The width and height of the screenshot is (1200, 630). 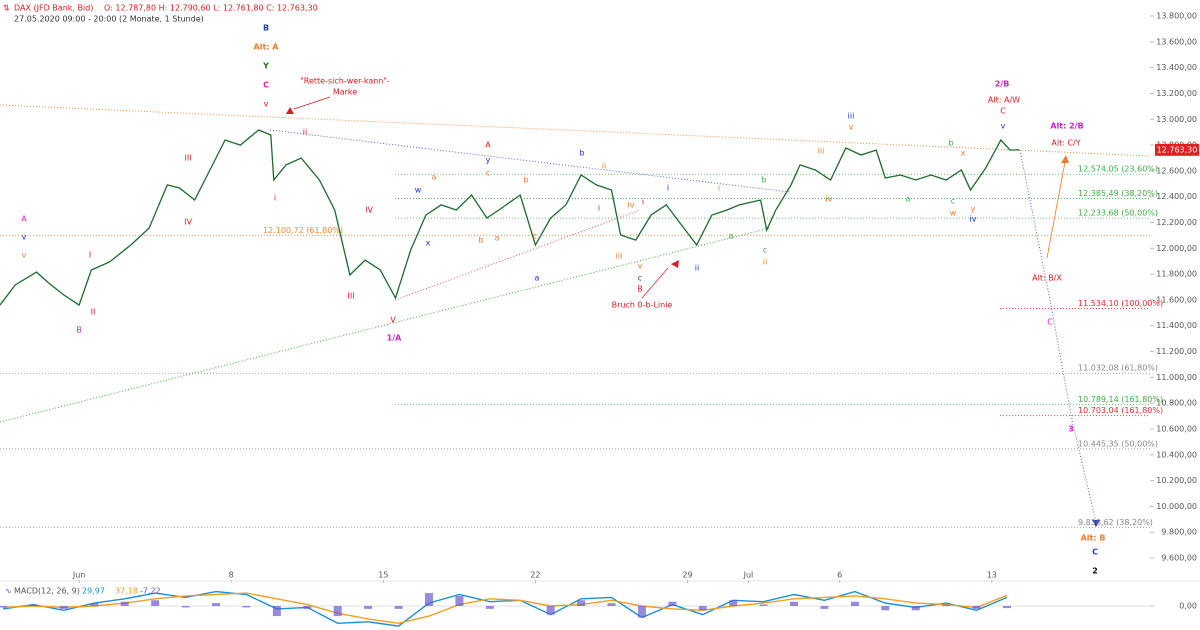 What do you see at coordinates (992, 575) in the screenshot?
I see `x-tick-label: 13` at bounding box center [992, 575].